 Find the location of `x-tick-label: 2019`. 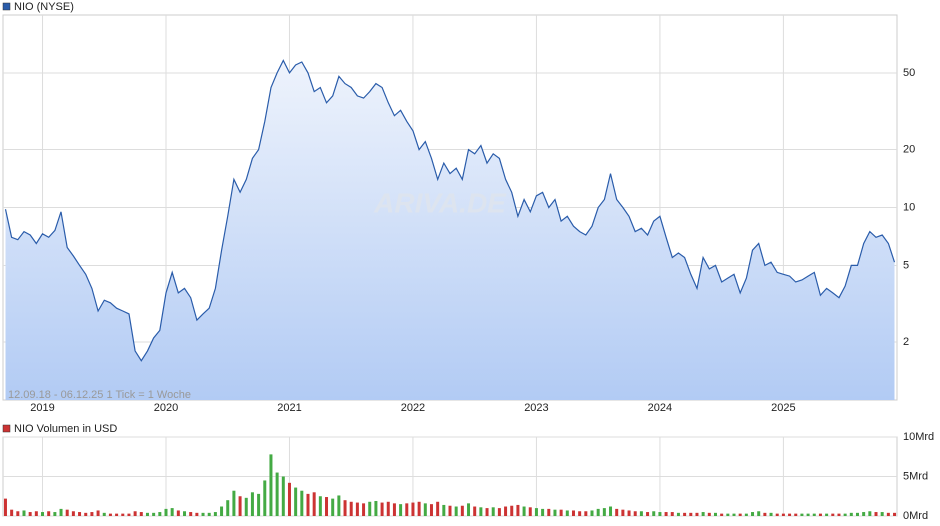

x-tick-label: 2019 is located at coordinates (42, 408).